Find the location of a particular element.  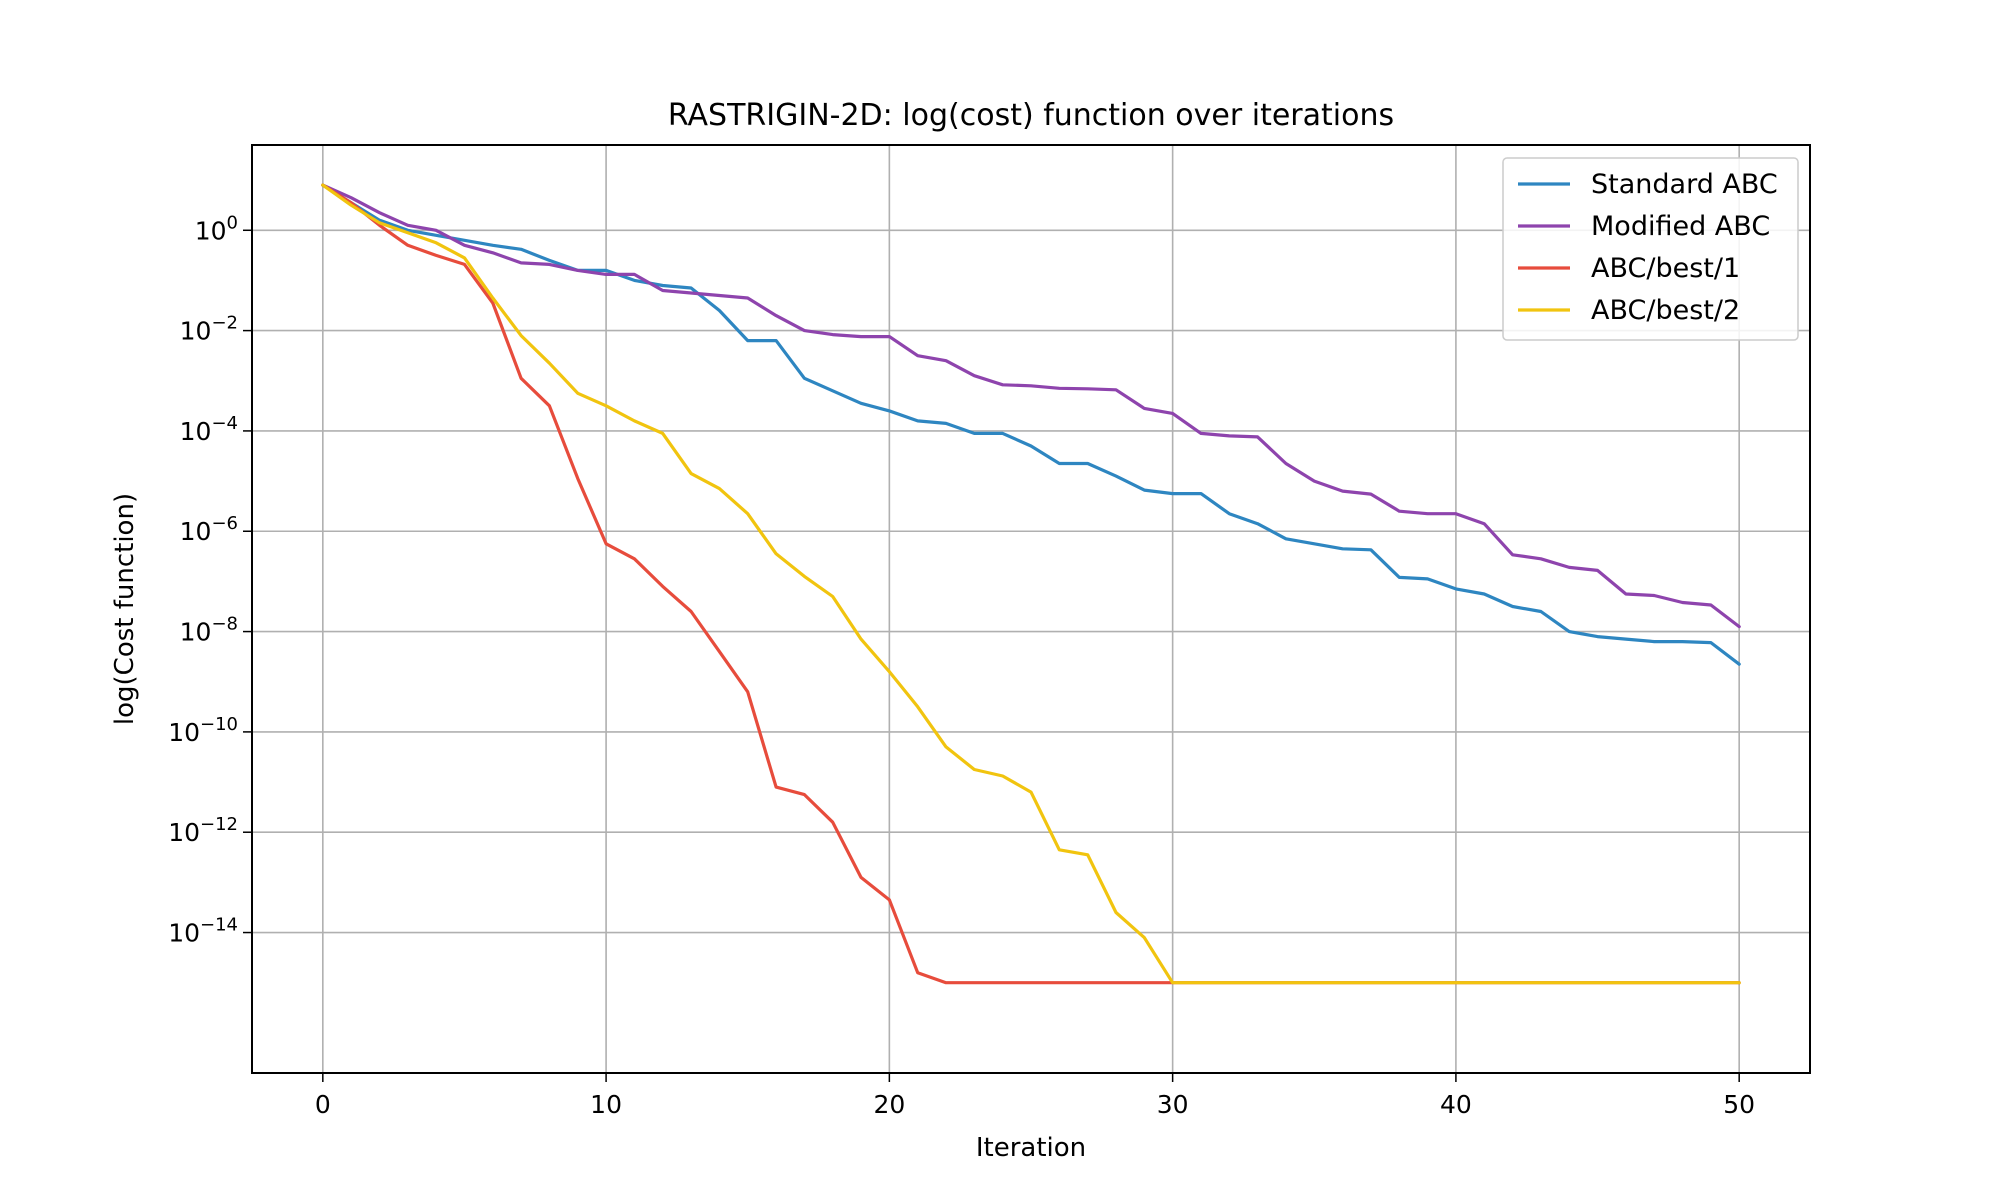

legend-label: ABC/best/1 is located at coordinates (1665, 268).